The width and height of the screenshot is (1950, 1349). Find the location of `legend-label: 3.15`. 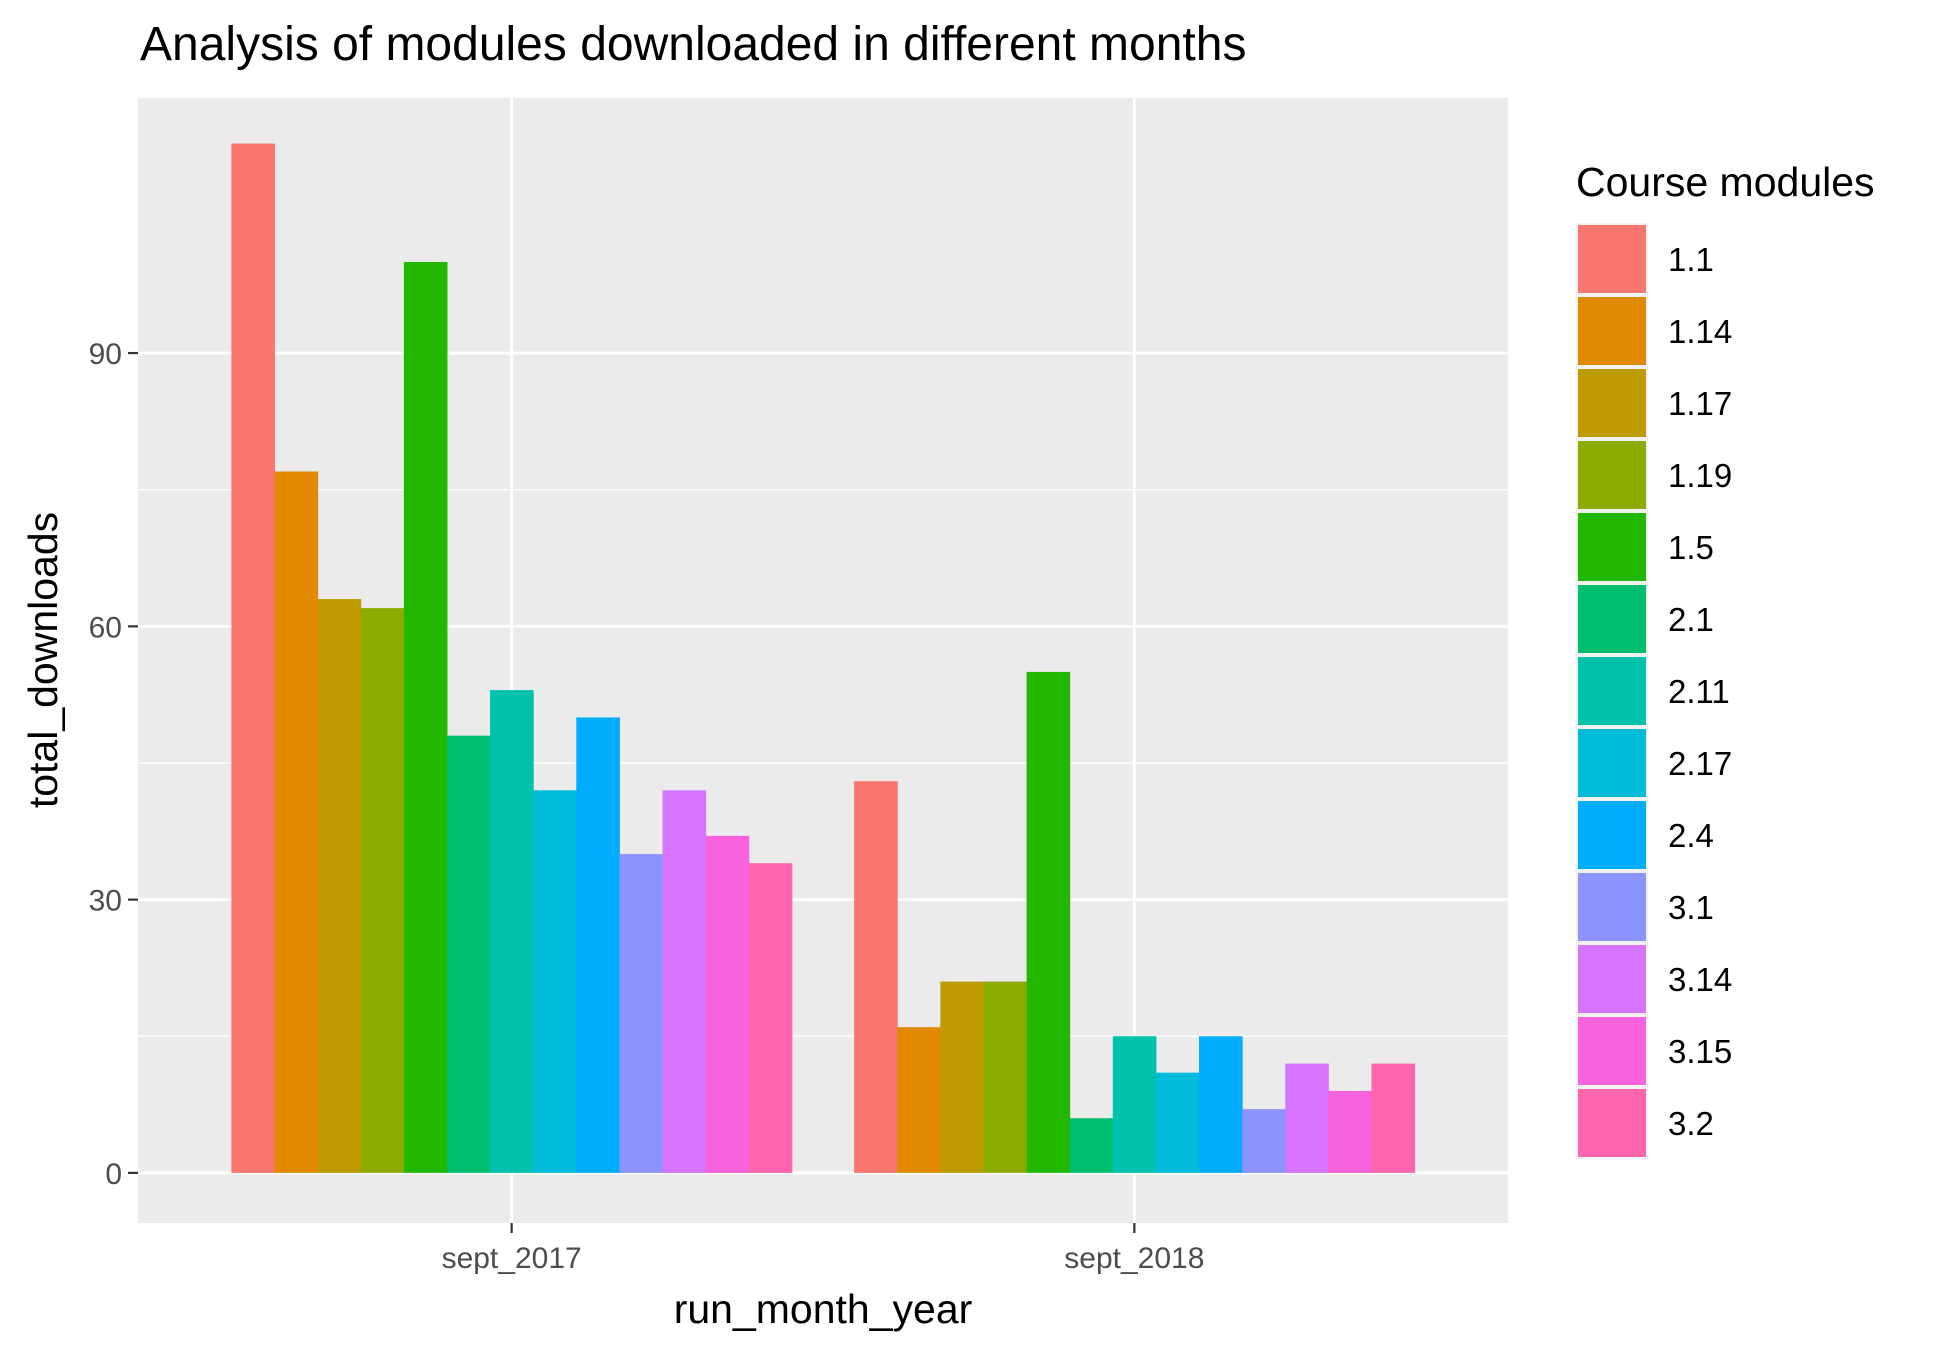

legend-label: 3.15 is located at coordinates (1700, 1051).